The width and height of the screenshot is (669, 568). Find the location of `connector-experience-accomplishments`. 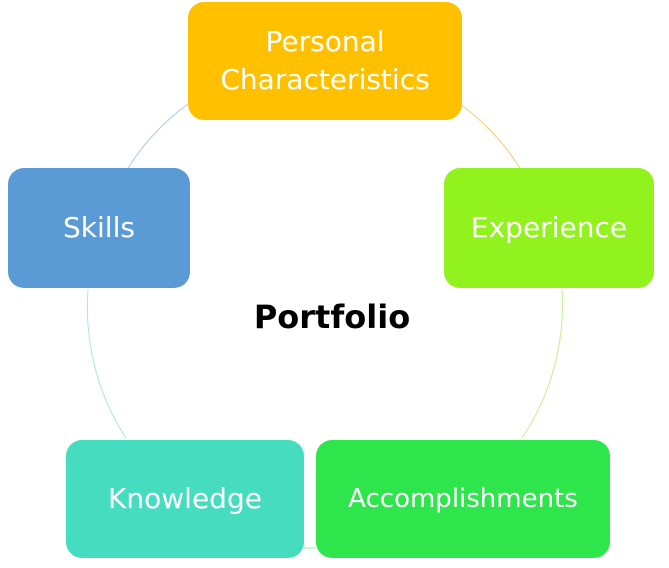

connector-experience-accomplishments is located at coordinates (542, 364).